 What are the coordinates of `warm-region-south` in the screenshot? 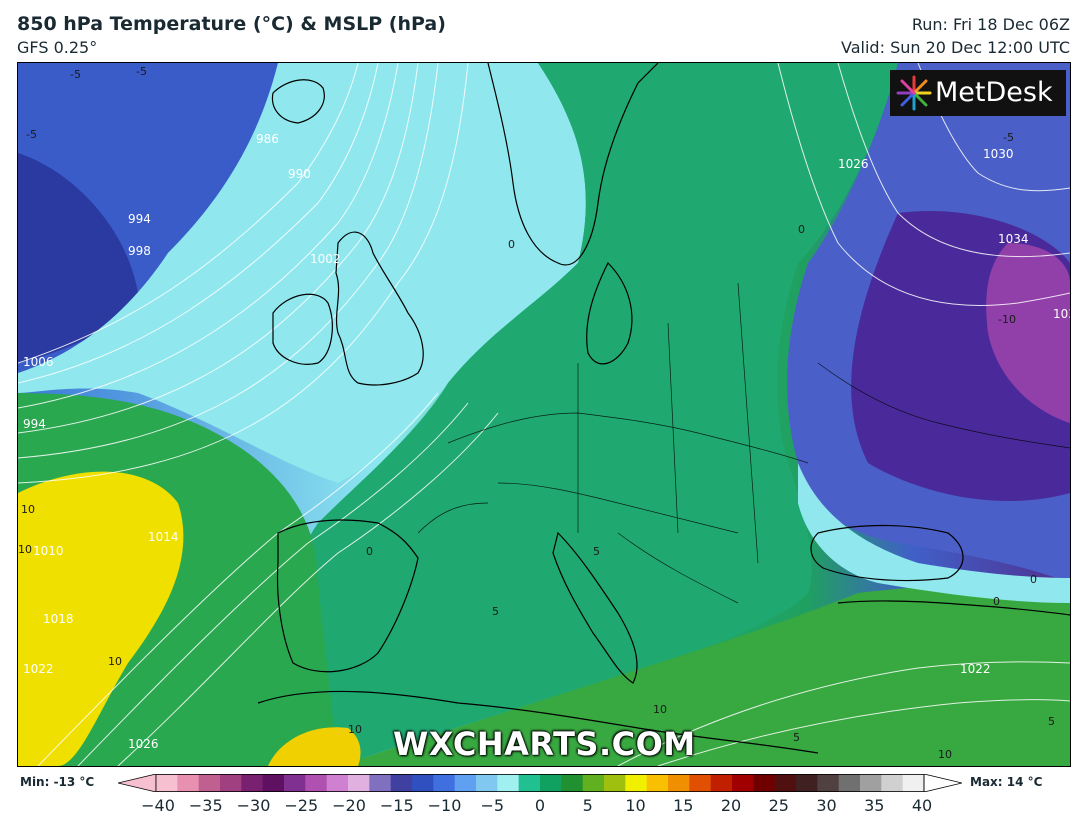 It's located at (314, 746).